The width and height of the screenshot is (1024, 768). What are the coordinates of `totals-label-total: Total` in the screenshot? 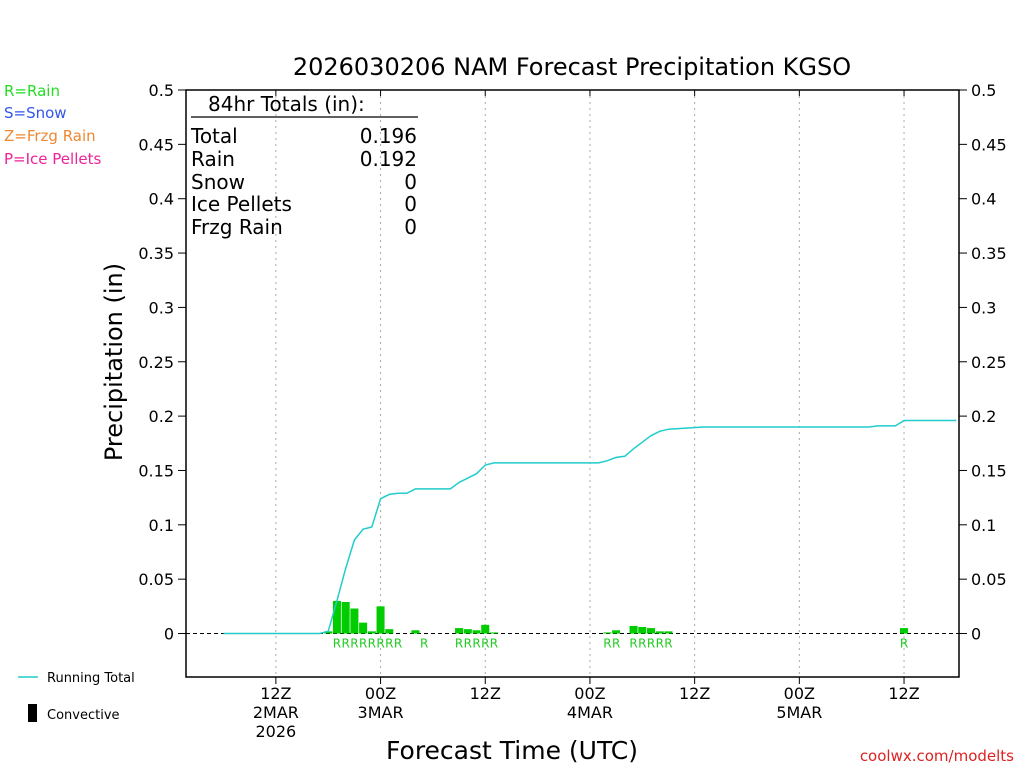 It's located at (214, 136).